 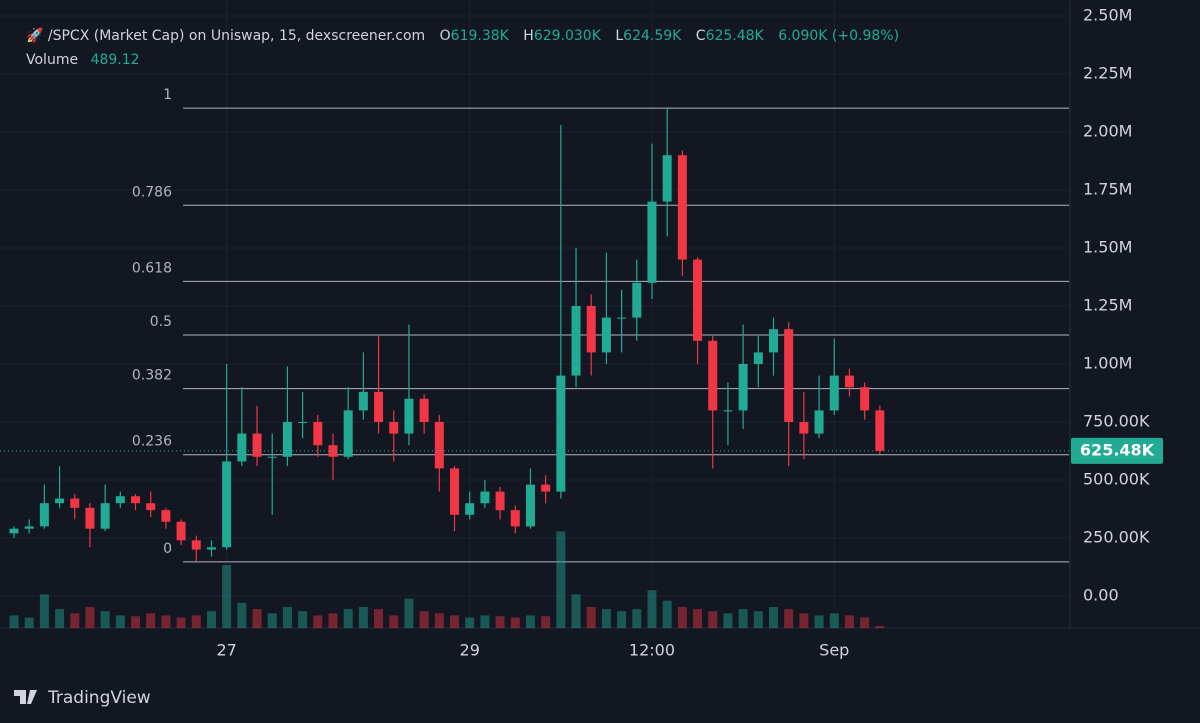 What do you see at coordinates (152, 442) in the screenshot?
I see `fib-label: 0.236` at bounding box center [152, 442].